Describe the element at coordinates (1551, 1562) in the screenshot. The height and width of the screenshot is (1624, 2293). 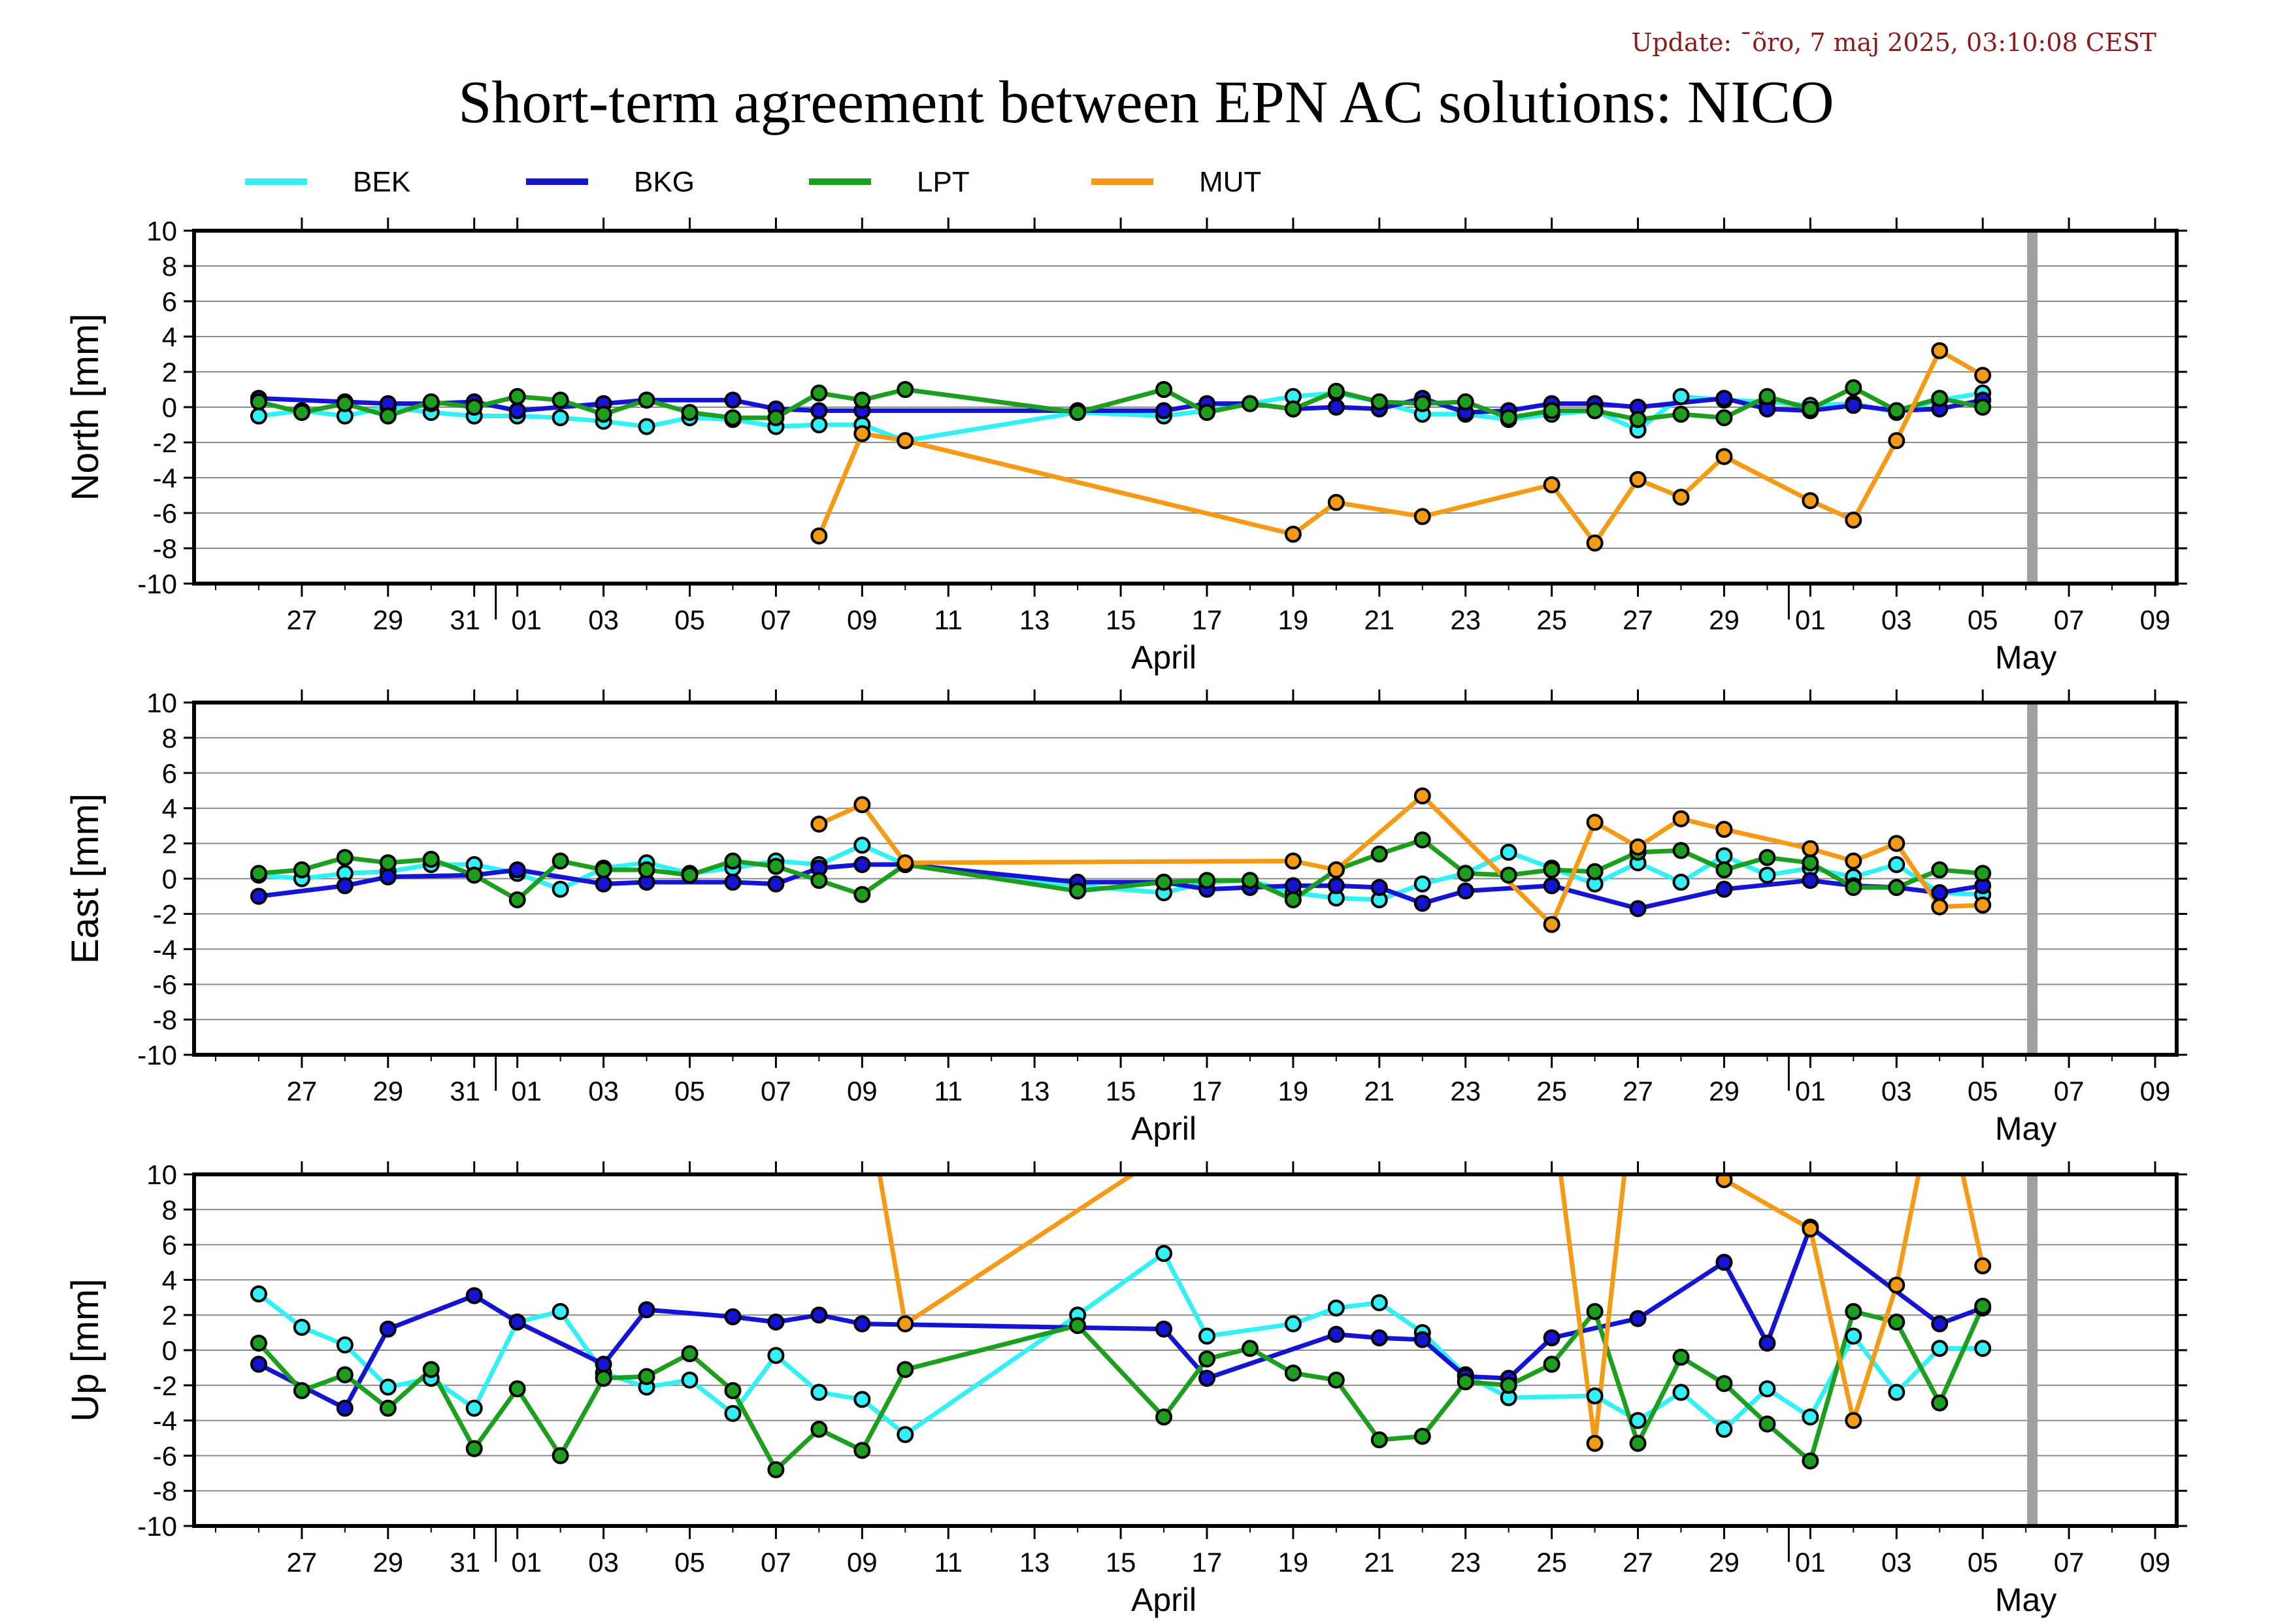
I see `x-tick-label: 25` at that location.